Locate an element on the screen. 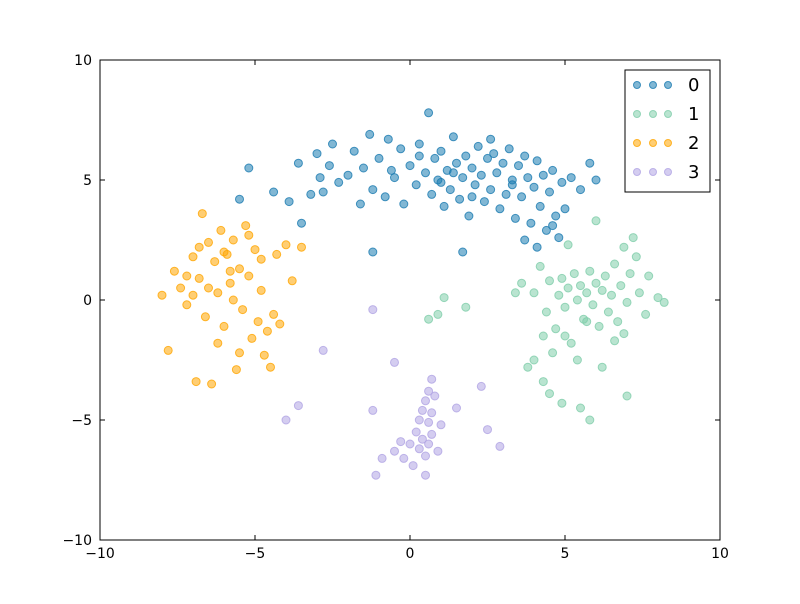  legend-entry: 2 is located at coordinates (666, 143).